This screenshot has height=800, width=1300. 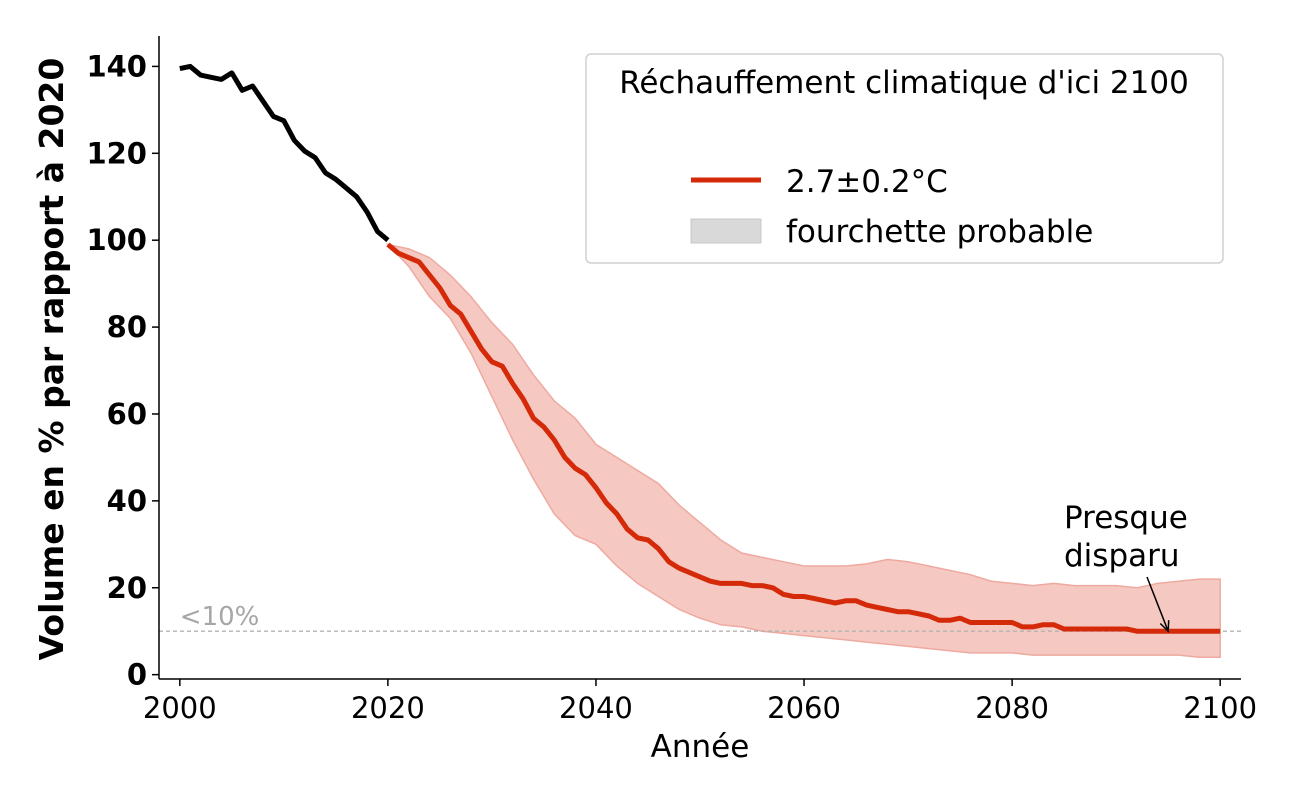 I want to click on y-tick-label-0: 0, so click(x=137, y=675).